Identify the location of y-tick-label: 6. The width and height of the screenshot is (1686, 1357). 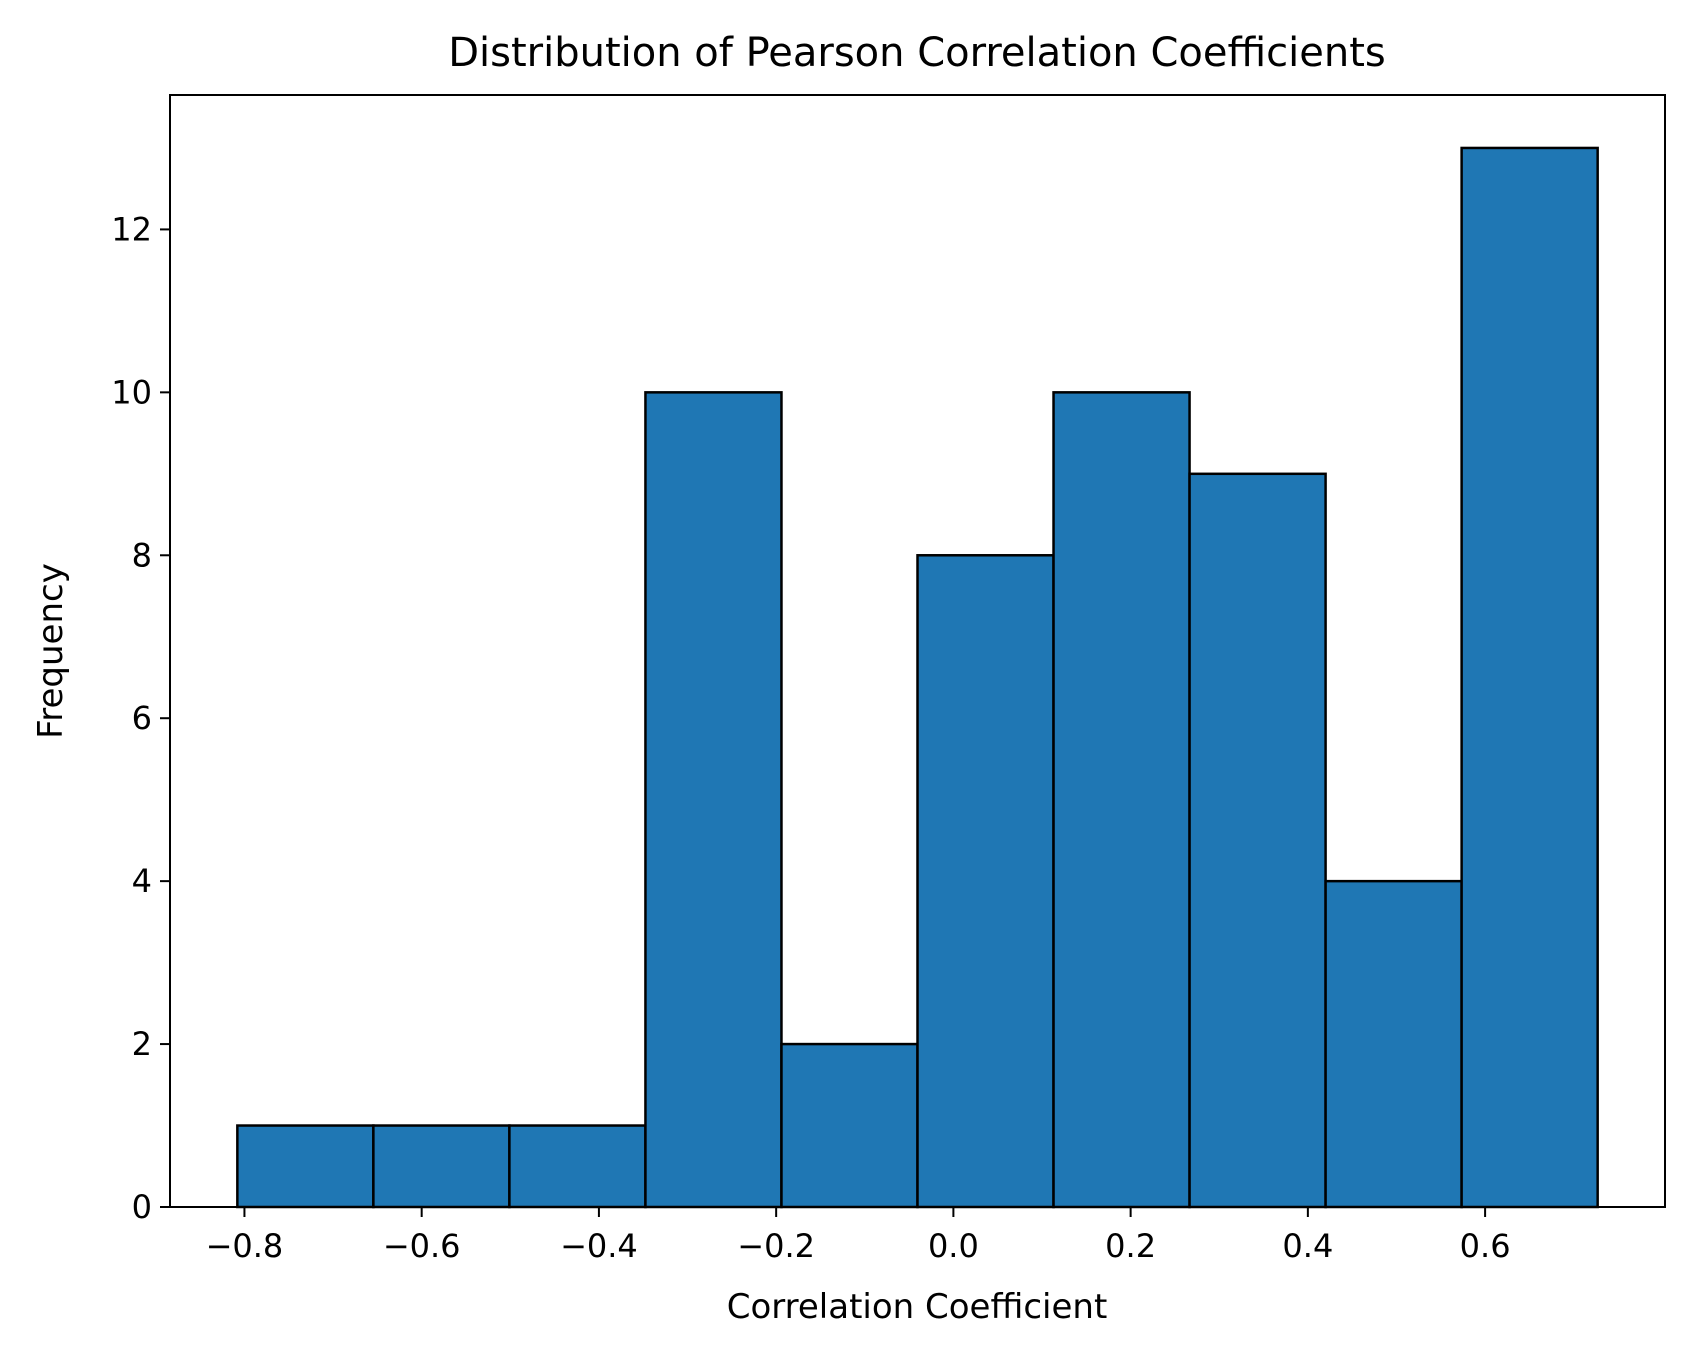
(142, 718).